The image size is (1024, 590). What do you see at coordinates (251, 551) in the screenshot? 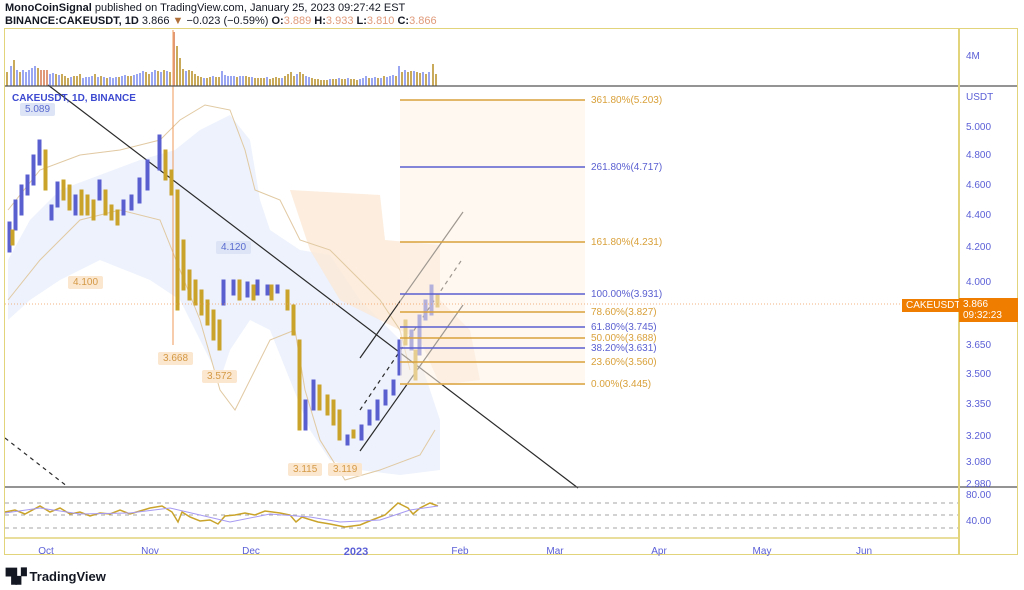
I see `time-label: Dec` at bounding box center [251, 551].